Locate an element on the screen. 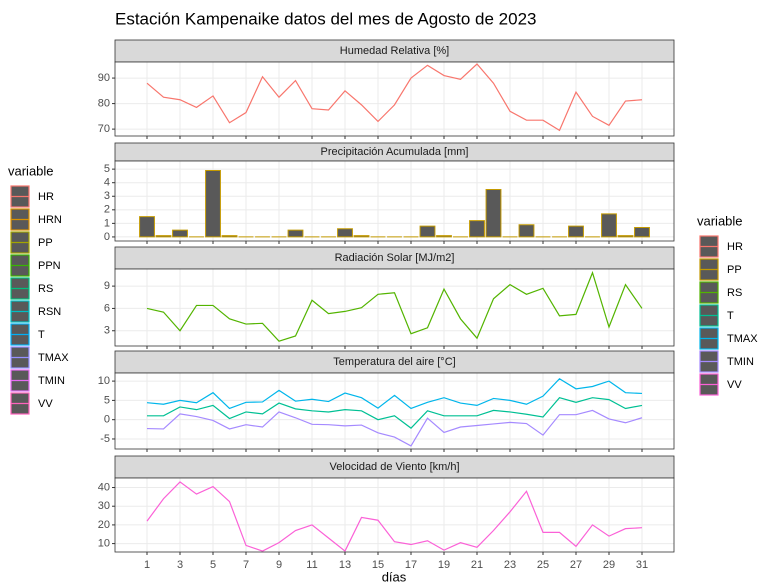  x-tick-label: 17 is located at coordinates (411, 565).